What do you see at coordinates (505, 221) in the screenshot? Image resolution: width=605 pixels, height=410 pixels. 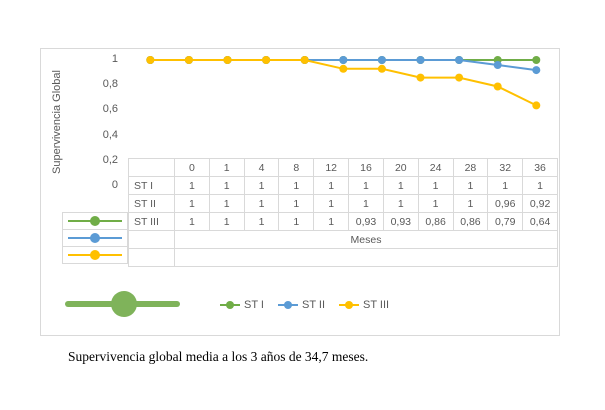 I see `table-value-cell: 0,79` at bounding box center [505, 221].